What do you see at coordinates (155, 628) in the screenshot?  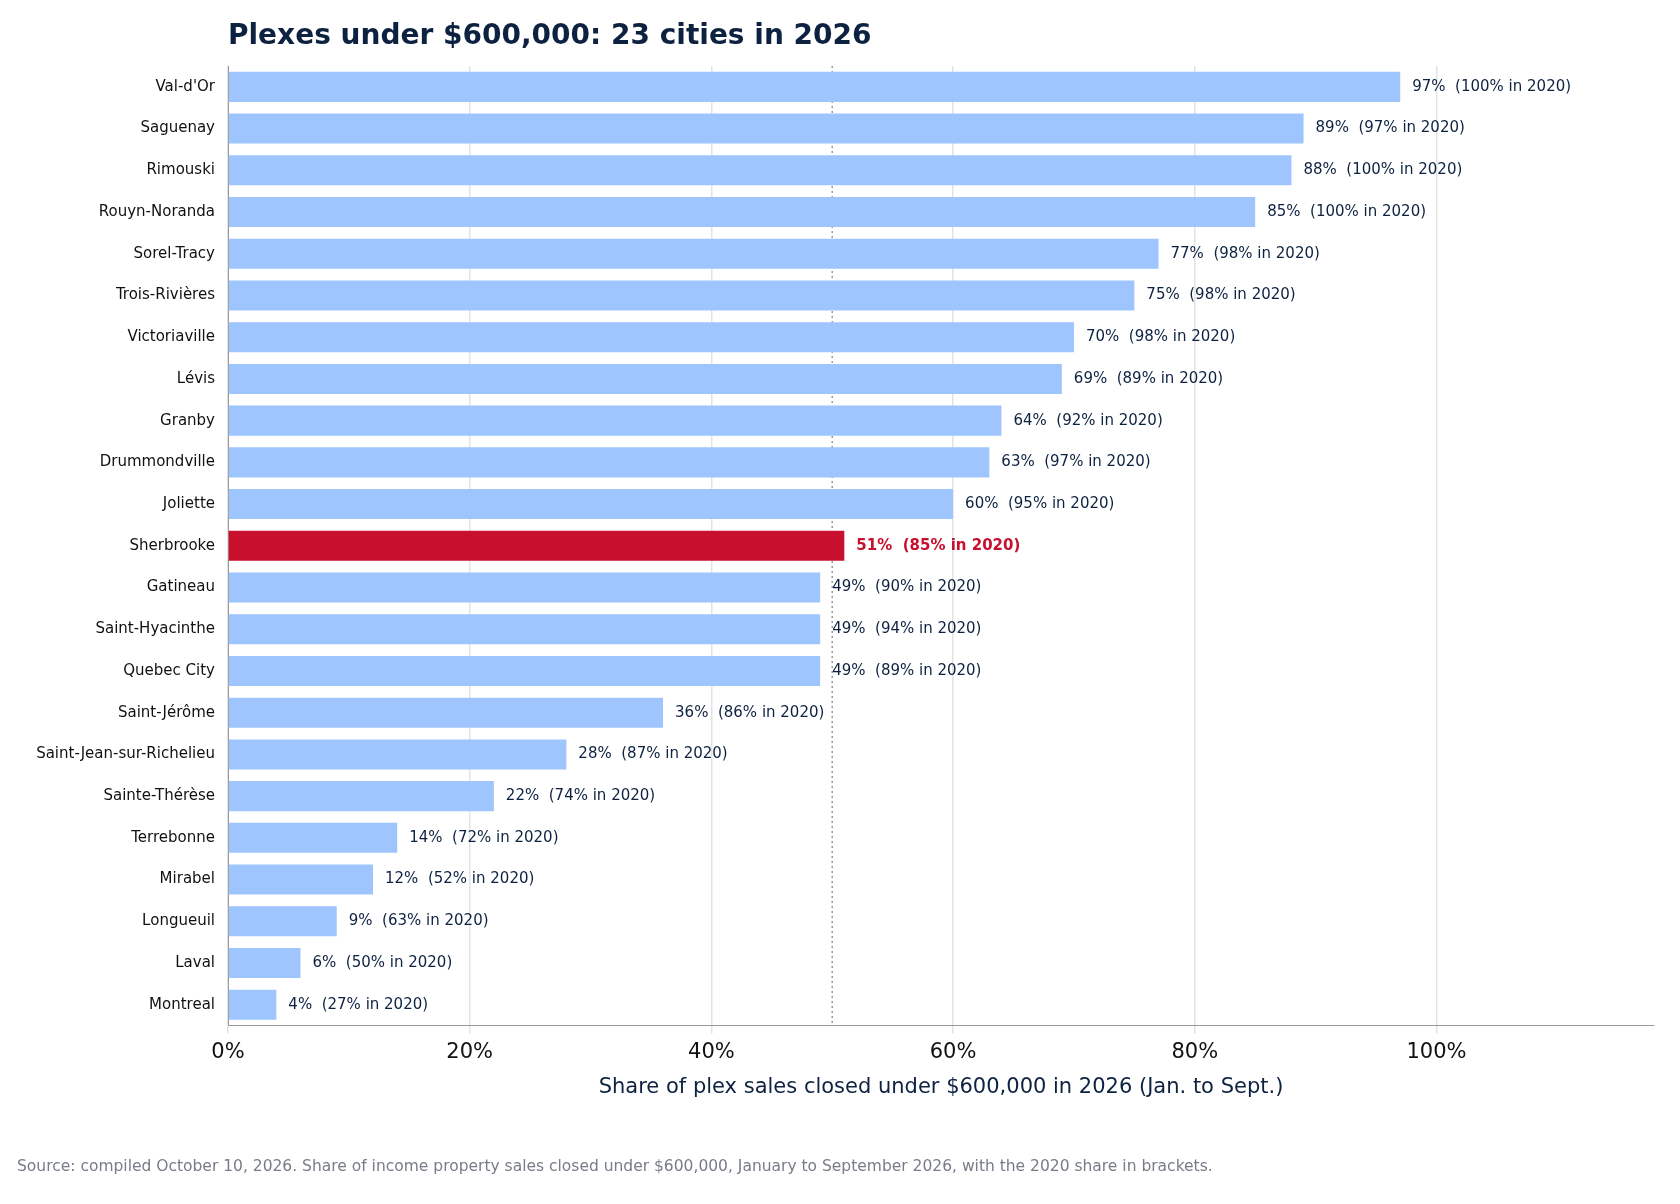 I see `y-tick-label: Saint-Hyacinthe` at bounding box center [155, 628].